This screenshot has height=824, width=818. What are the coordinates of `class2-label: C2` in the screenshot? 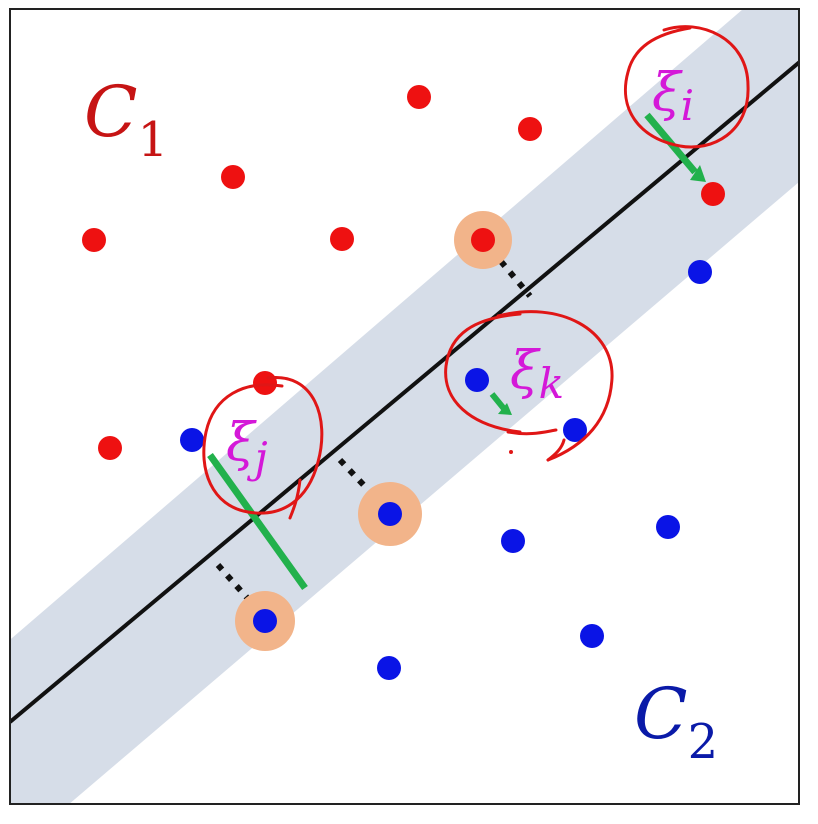 It's located at (676, 721).